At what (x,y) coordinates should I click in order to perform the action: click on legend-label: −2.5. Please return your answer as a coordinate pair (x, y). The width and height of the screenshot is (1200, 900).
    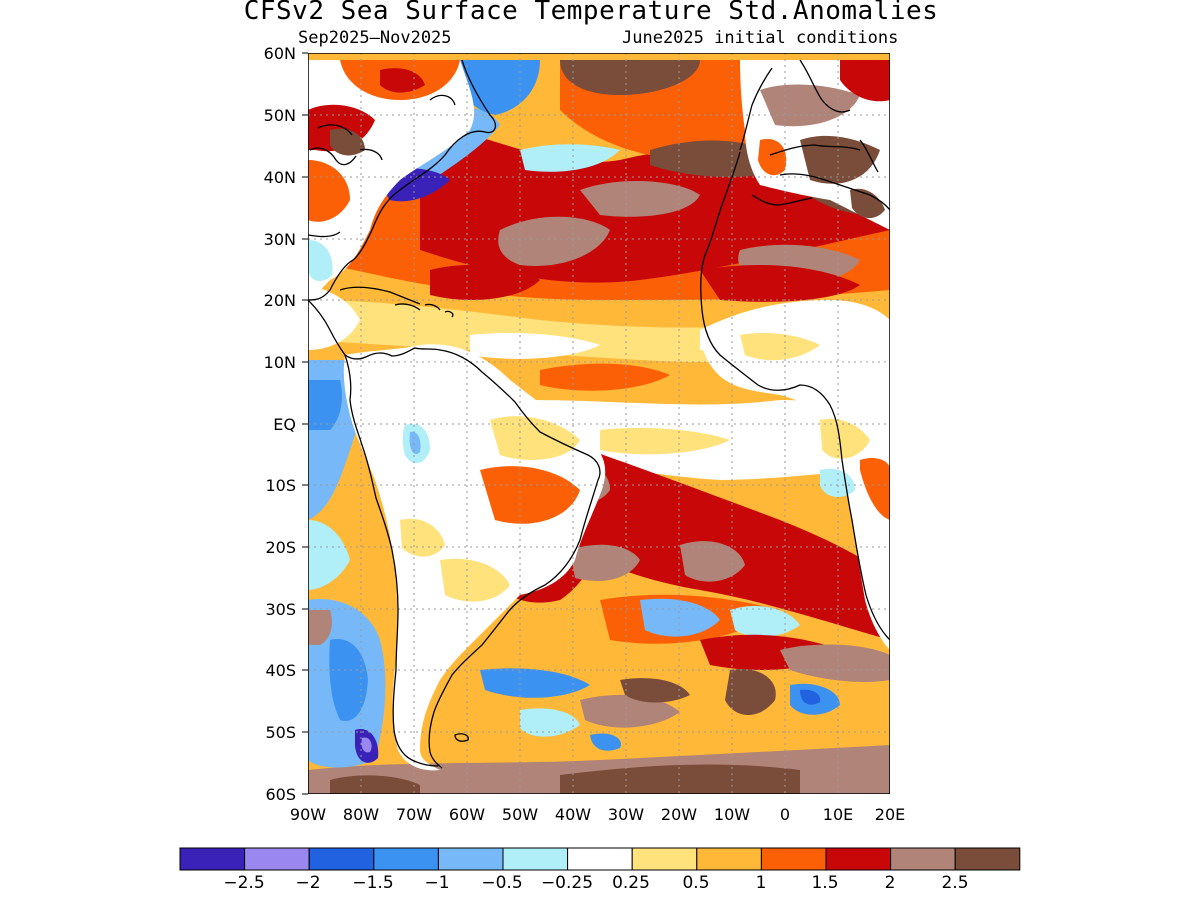
    Looking at the image, I should click on (243, 883).